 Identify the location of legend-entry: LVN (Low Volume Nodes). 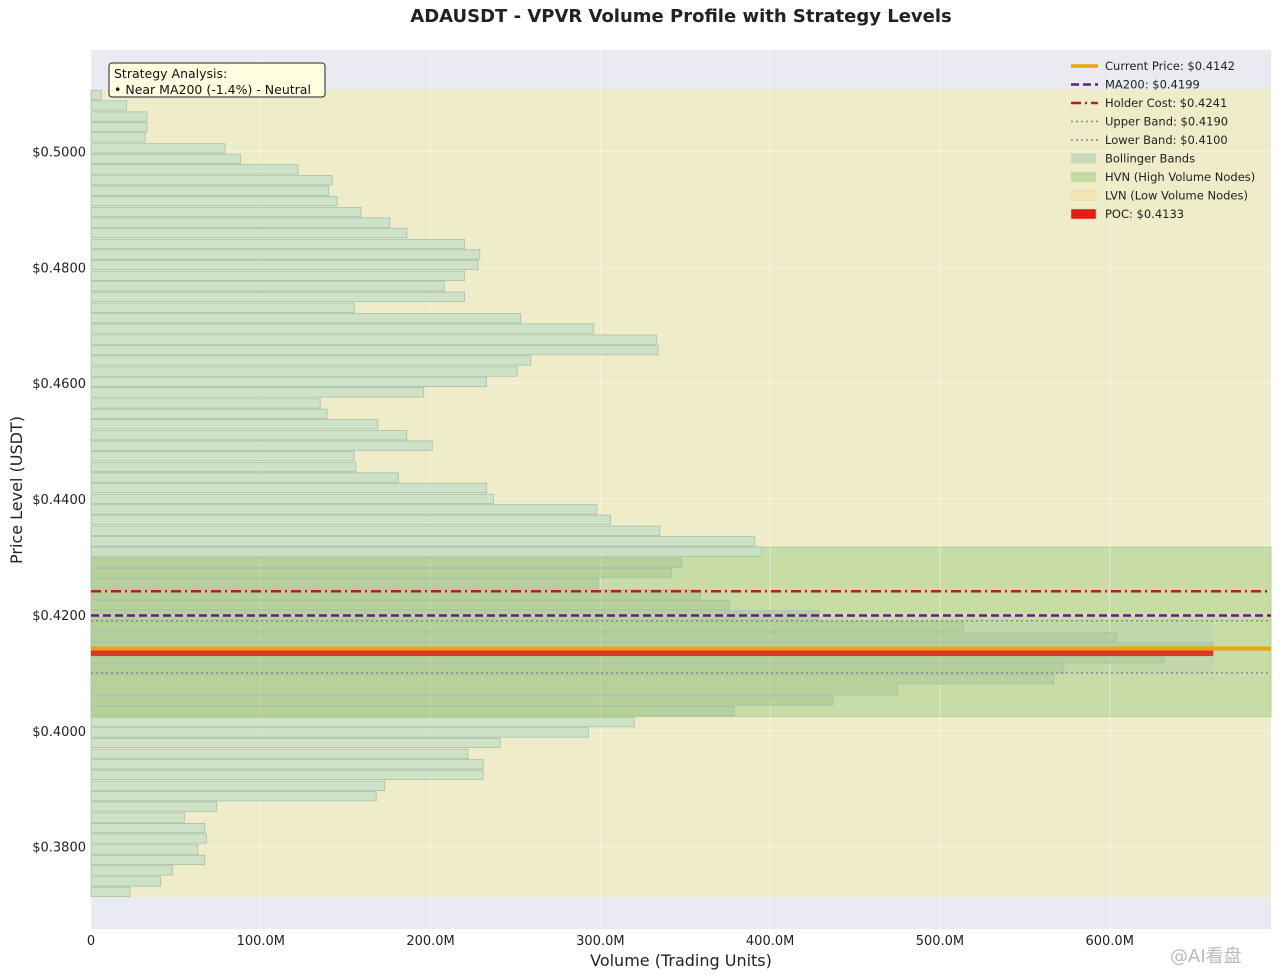
(1159, 196).